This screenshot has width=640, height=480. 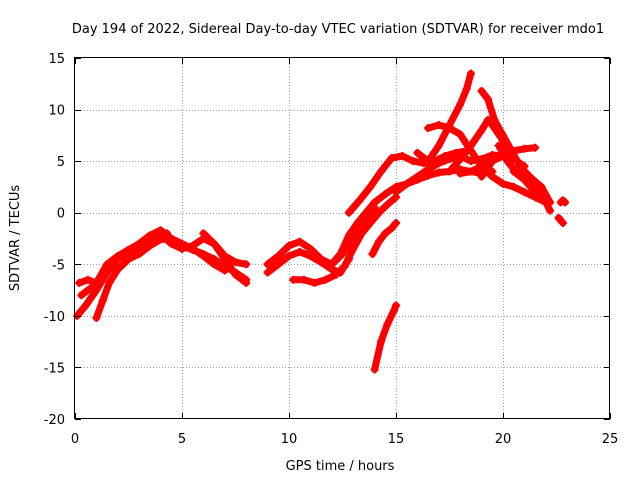 I want to click on x-tick-labels: 0 5 10 15 20 25, so click(x=344, y=439).